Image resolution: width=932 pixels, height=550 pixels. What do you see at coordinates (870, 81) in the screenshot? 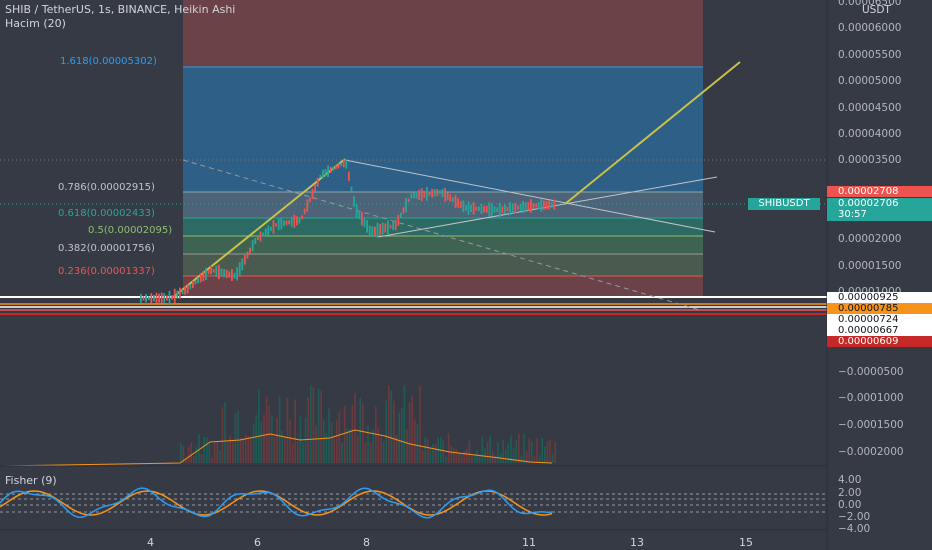
I see `price-label: 0.00005000` at bounding box center [870, 81].